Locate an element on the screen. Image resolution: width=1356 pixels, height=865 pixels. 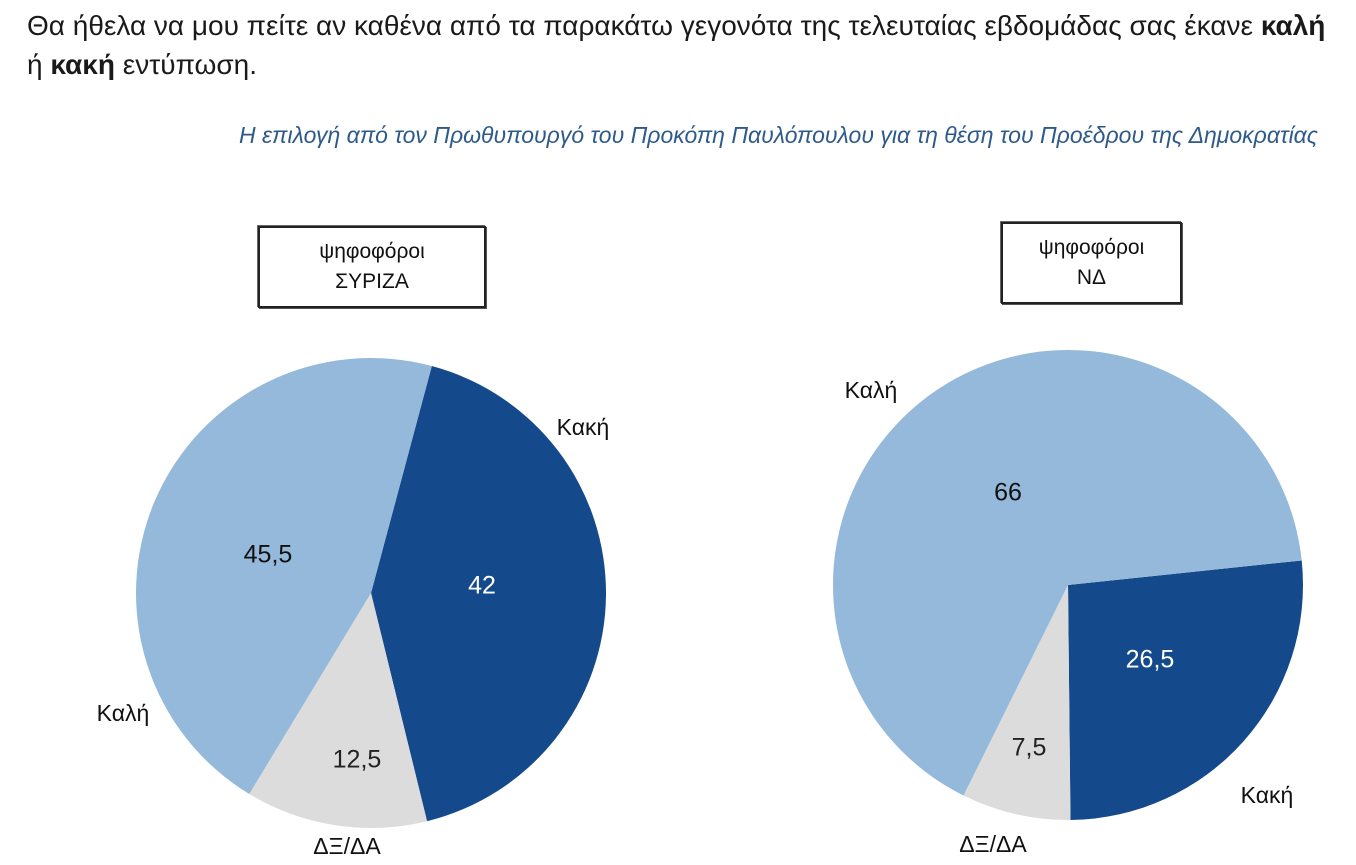
question-part-3: εντύπωση. is located at coordinates (186, 64).